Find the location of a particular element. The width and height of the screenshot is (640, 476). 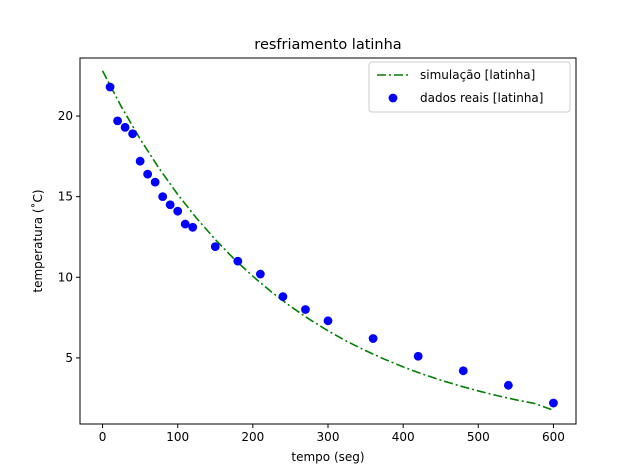

x-tick-label: 0 is located at coordinates (103, 437).